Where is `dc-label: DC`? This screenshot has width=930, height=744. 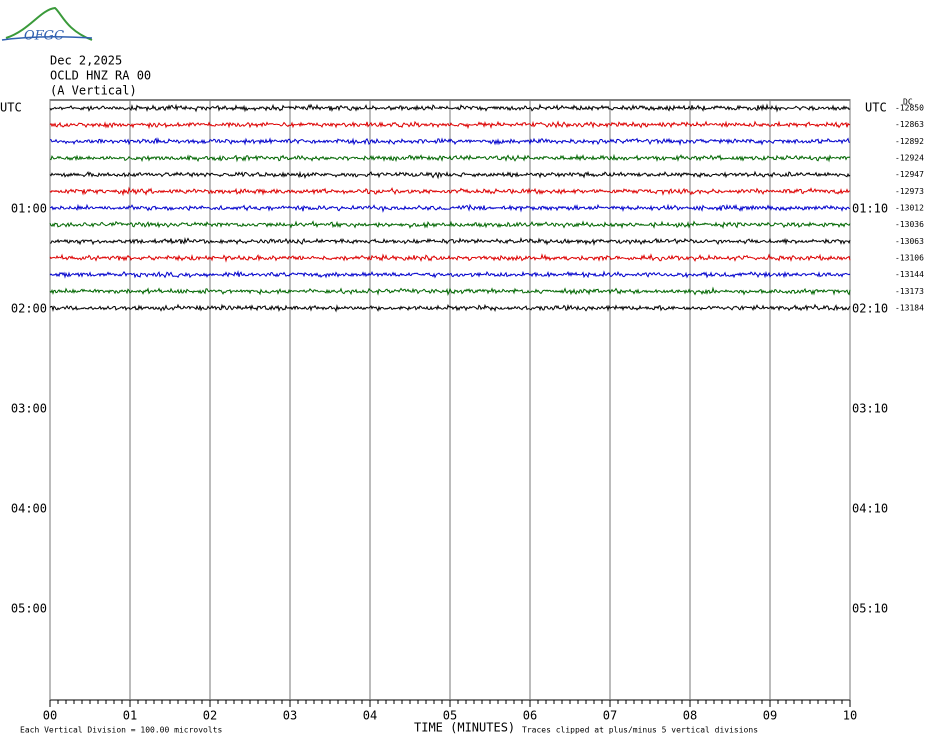 dc-label: DC is located at coordinates (908, 102).